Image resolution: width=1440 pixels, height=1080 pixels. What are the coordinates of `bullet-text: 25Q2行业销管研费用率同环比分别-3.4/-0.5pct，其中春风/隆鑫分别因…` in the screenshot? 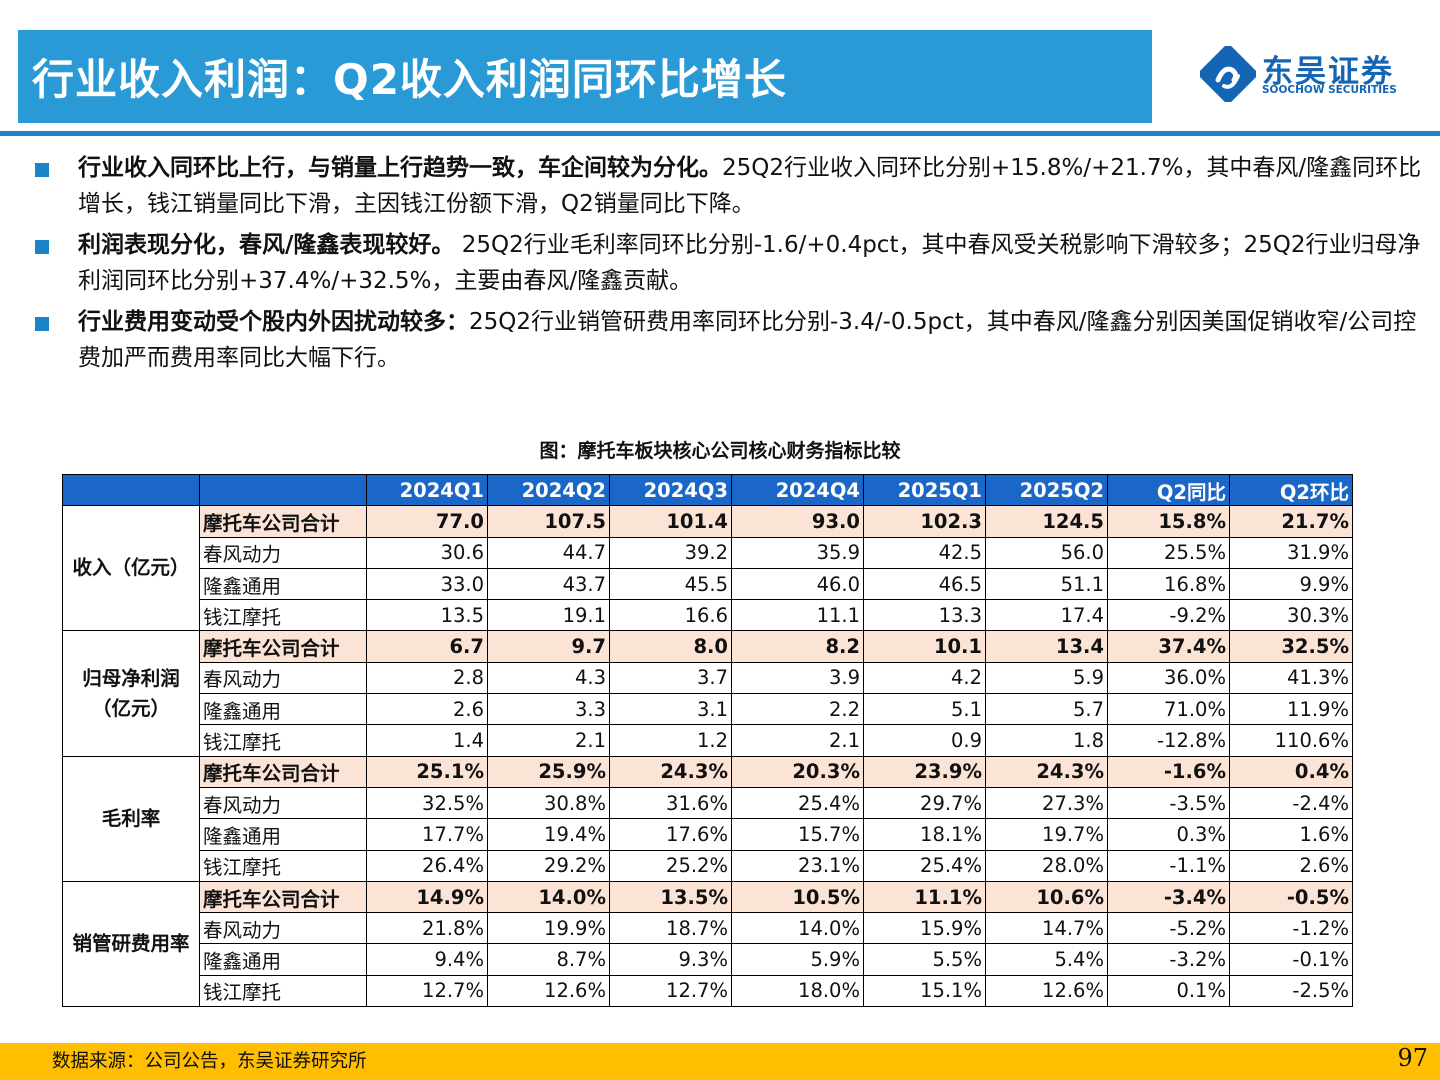 It's located at (747, 340).